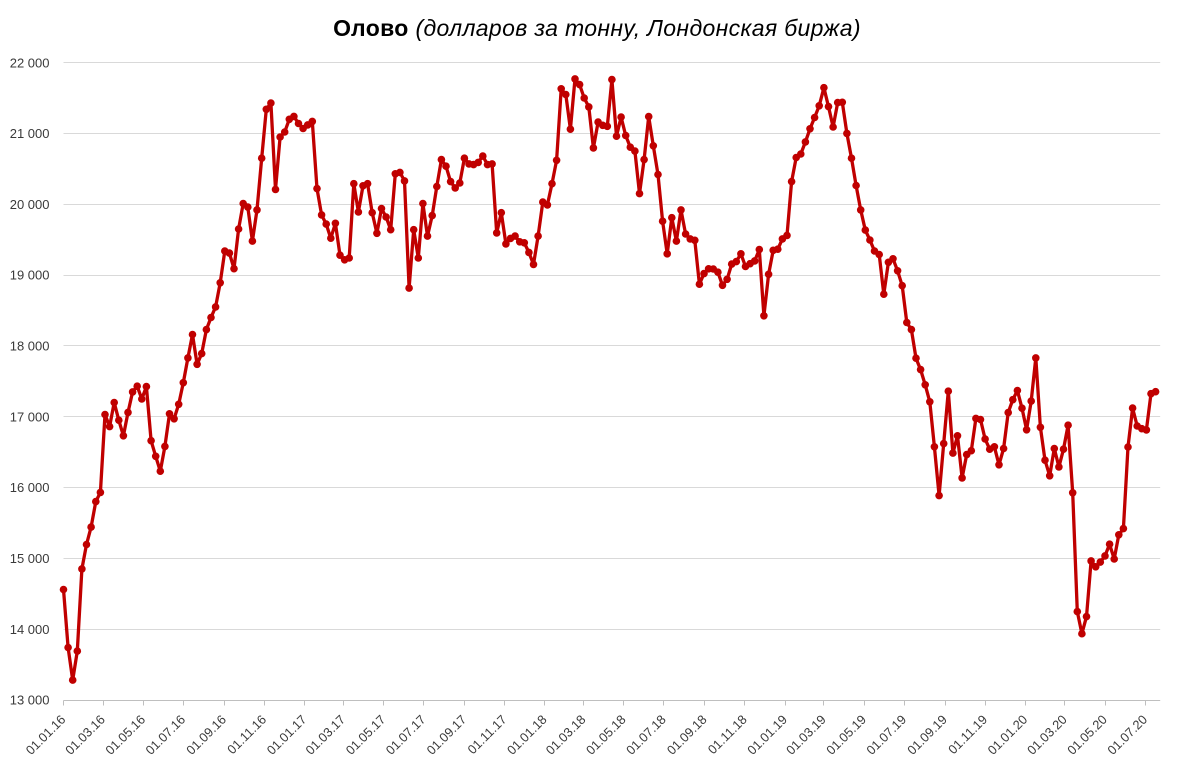 This screenshot has height=776, width=1190. I want to click on svg-text: 21 000, so click(30, 133).